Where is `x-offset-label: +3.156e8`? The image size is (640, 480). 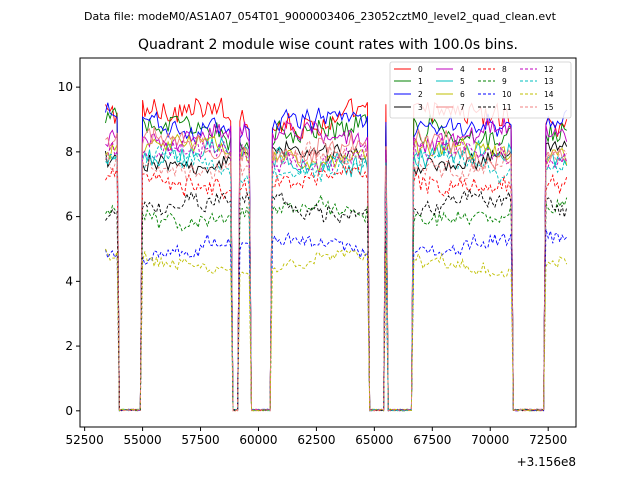 x-offset-label: +3.156e8 is located at coordinates (546, 462).